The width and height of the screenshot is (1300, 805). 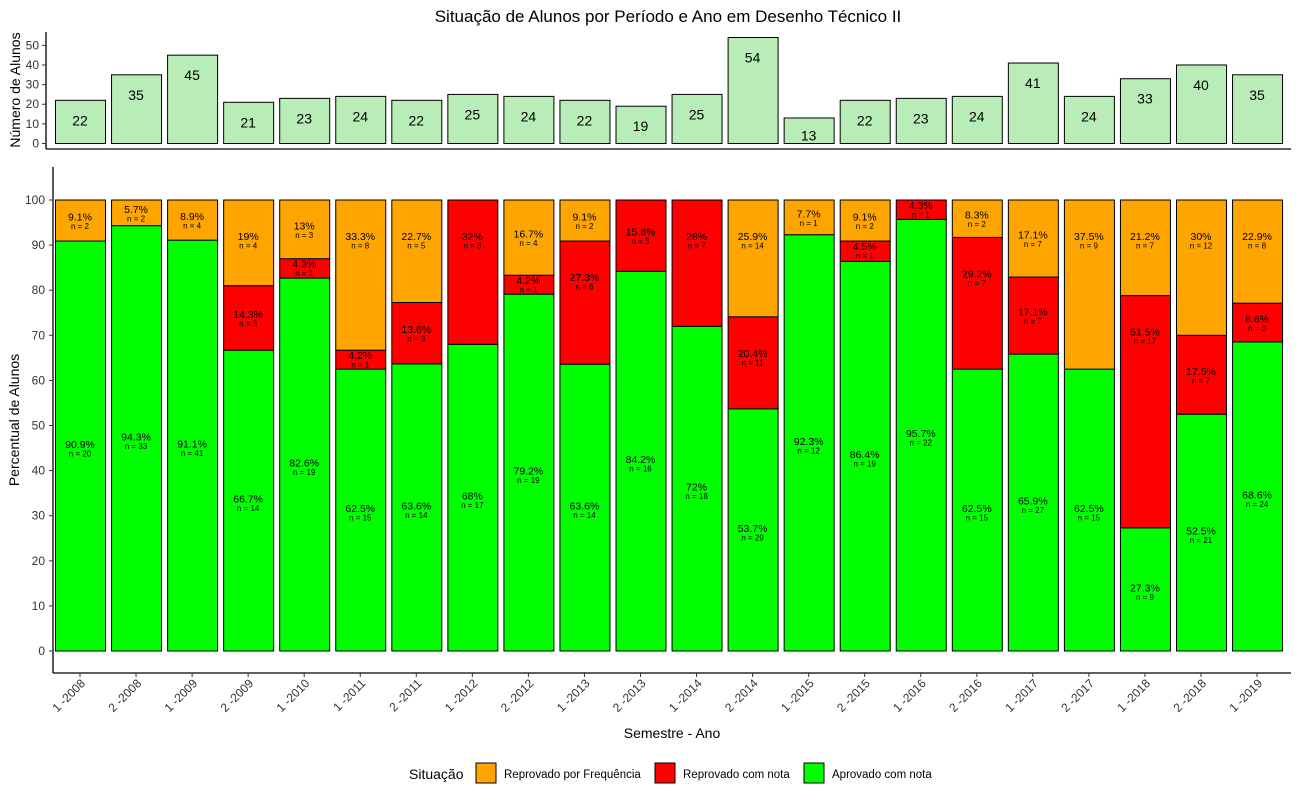 What do you see at coordinates (1145, 99) in the screenshot?
I see `top-bar-value-label: 33` at bounding box center [1145, 99].